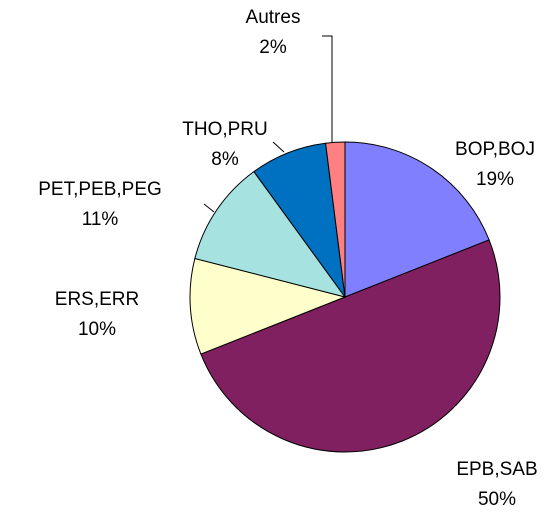 The height and width of the screenshot is (519, 551). Describe the element at coordinates (225, 159) in the screenshot. I see `slice-percent: 8%` at that location.